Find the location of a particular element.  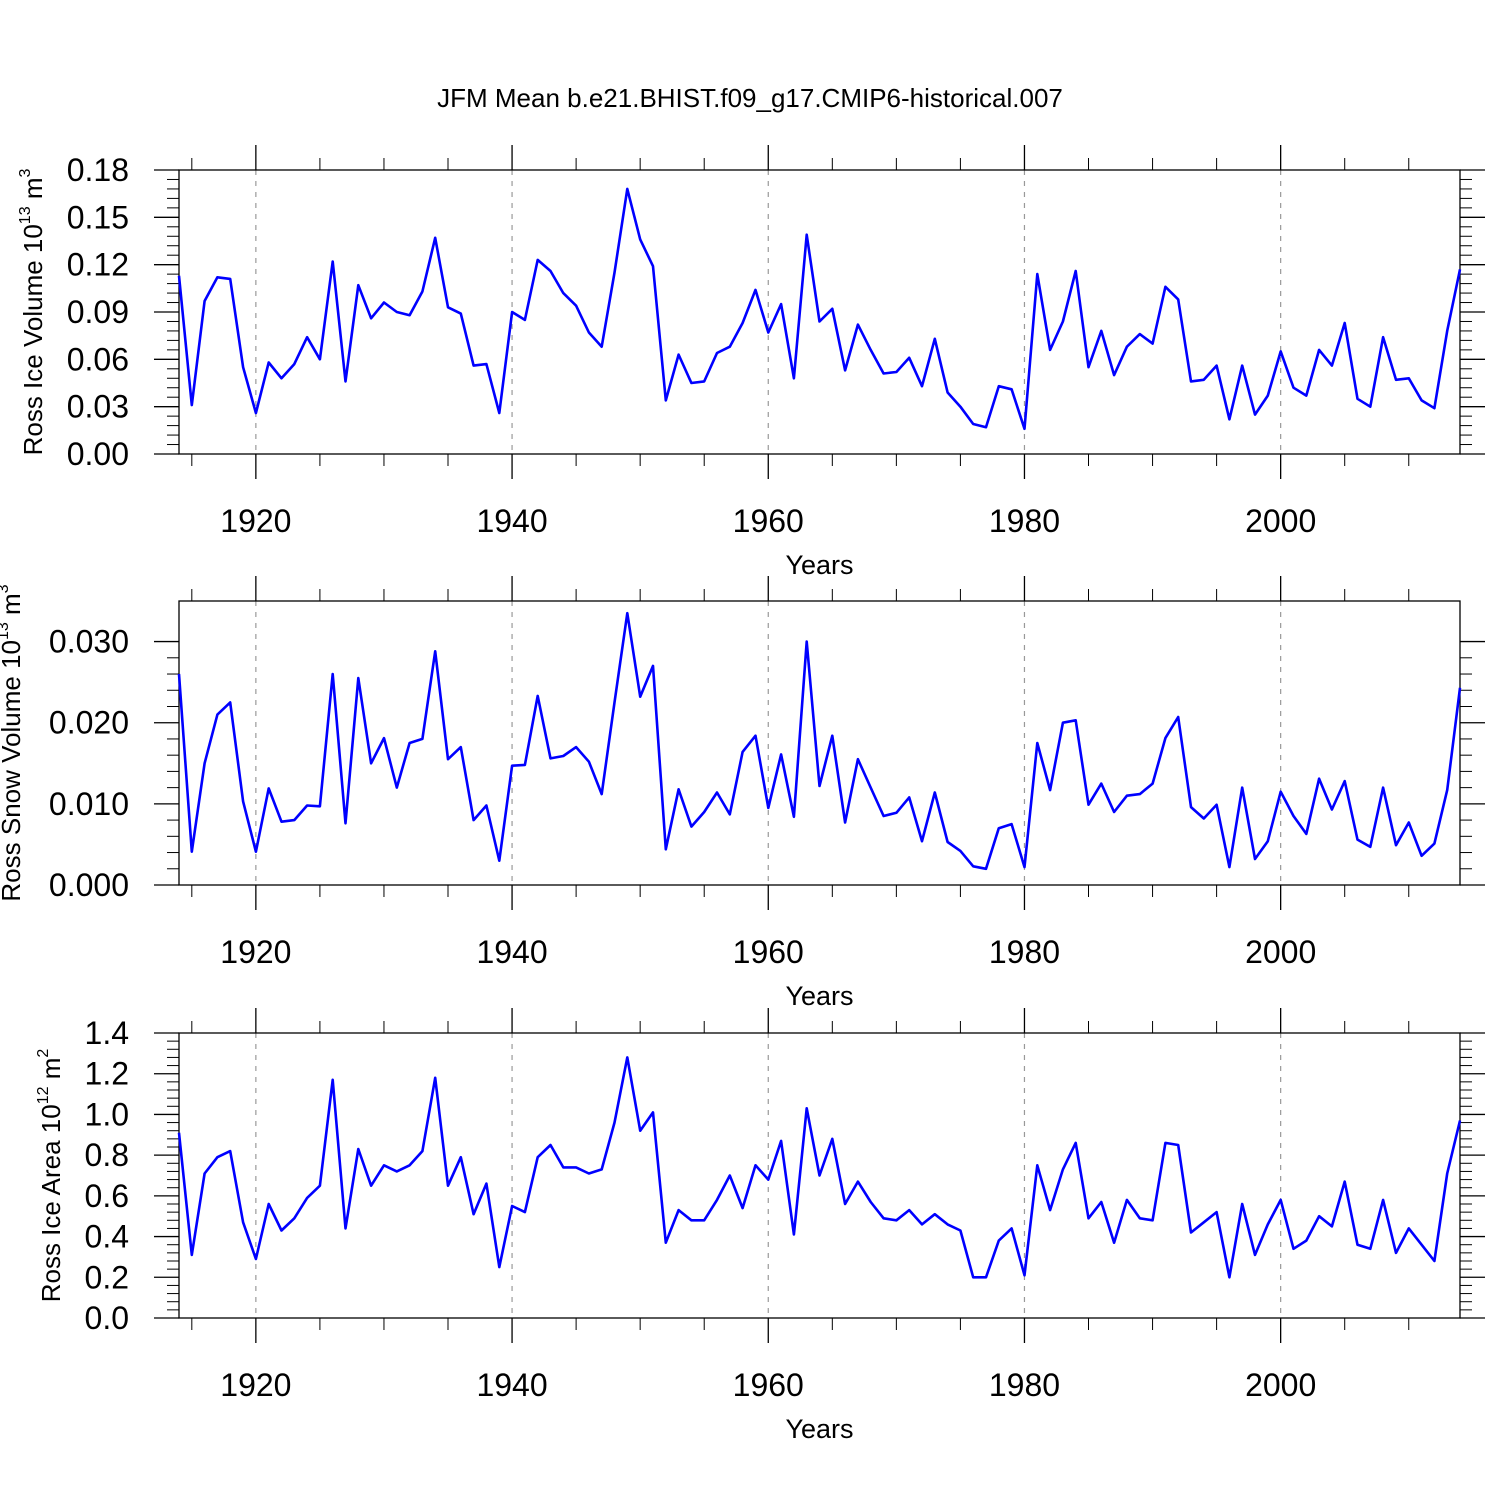

y-tick-label: 0.030 is located at coordinates (89, 642).